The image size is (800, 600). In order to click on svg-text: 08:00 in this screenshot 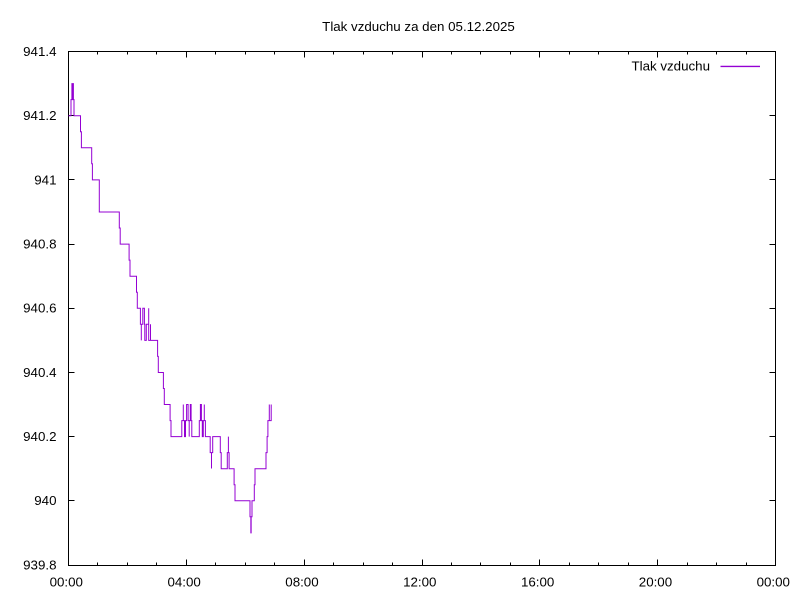, I will do `click(301, 582)`.